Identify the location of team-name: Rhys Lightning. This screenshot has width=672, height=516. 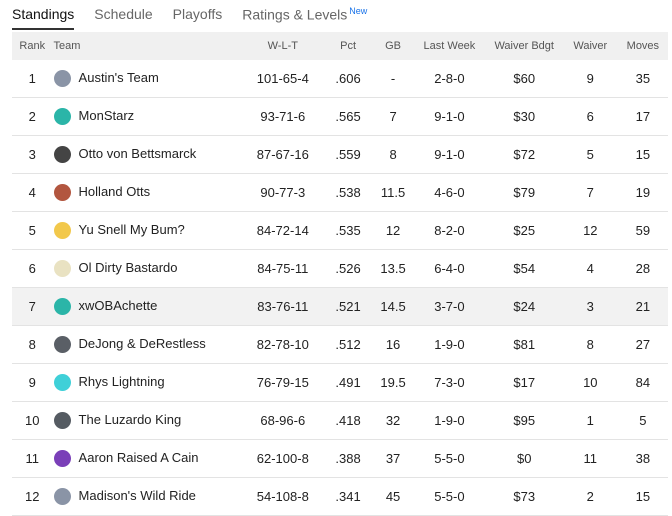
(121, 381).